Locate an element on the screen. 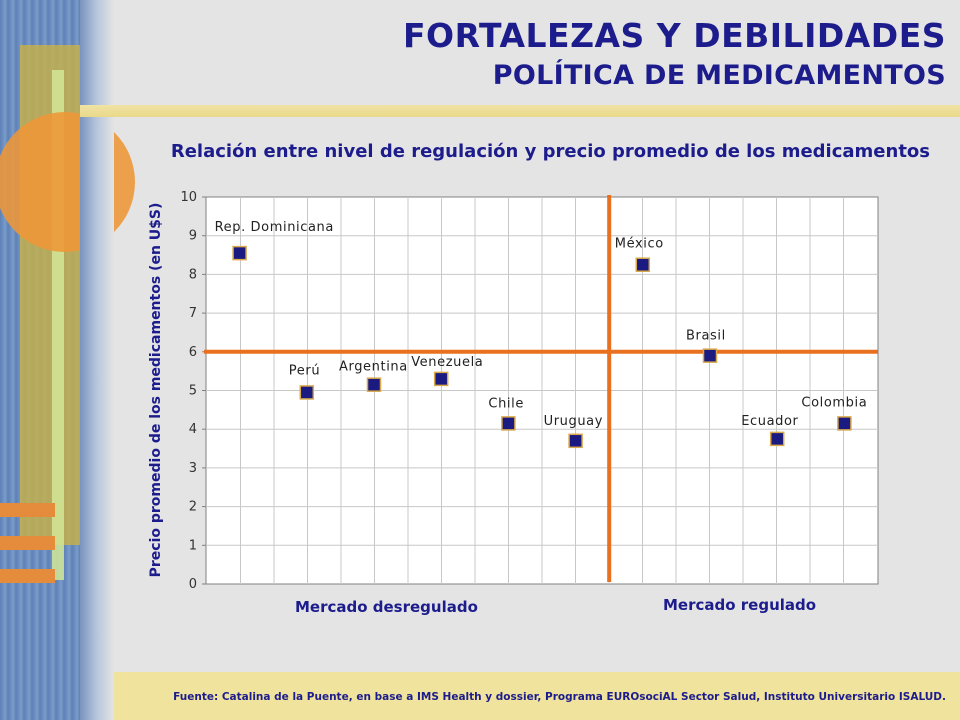 The width and height of the screenshot is (960, 720). data-point-label: Uruguay is located at coordinates (573, 421).